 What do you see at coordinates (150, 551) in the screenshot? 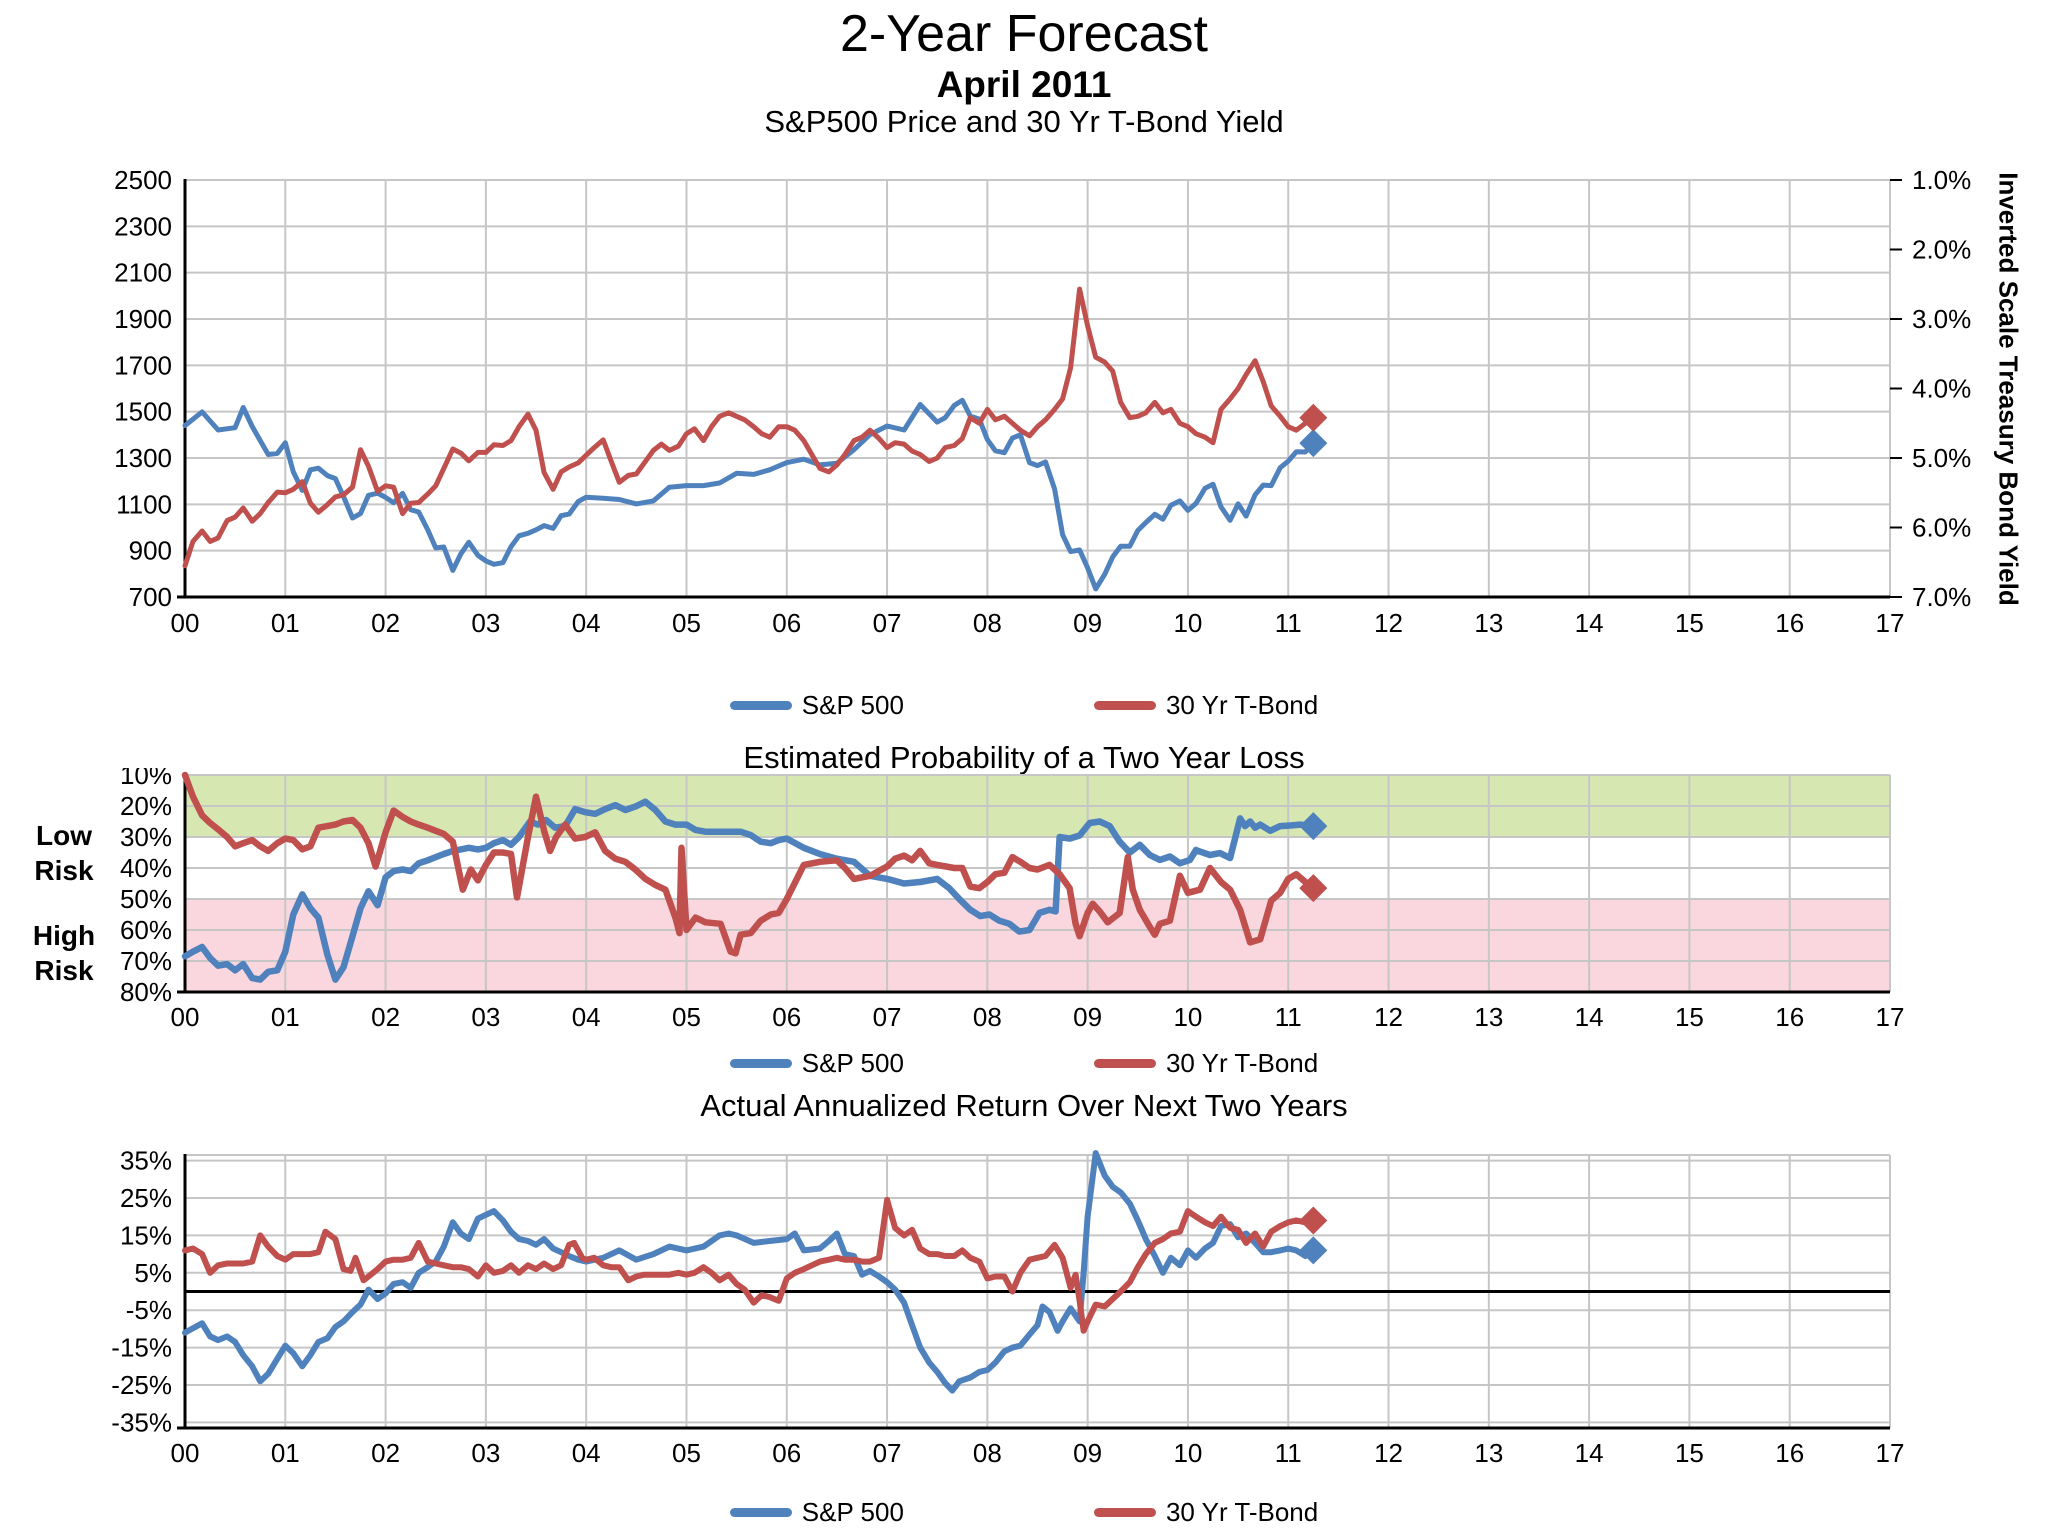
I see `svg-text: 900` at bounding box center [150, 551].